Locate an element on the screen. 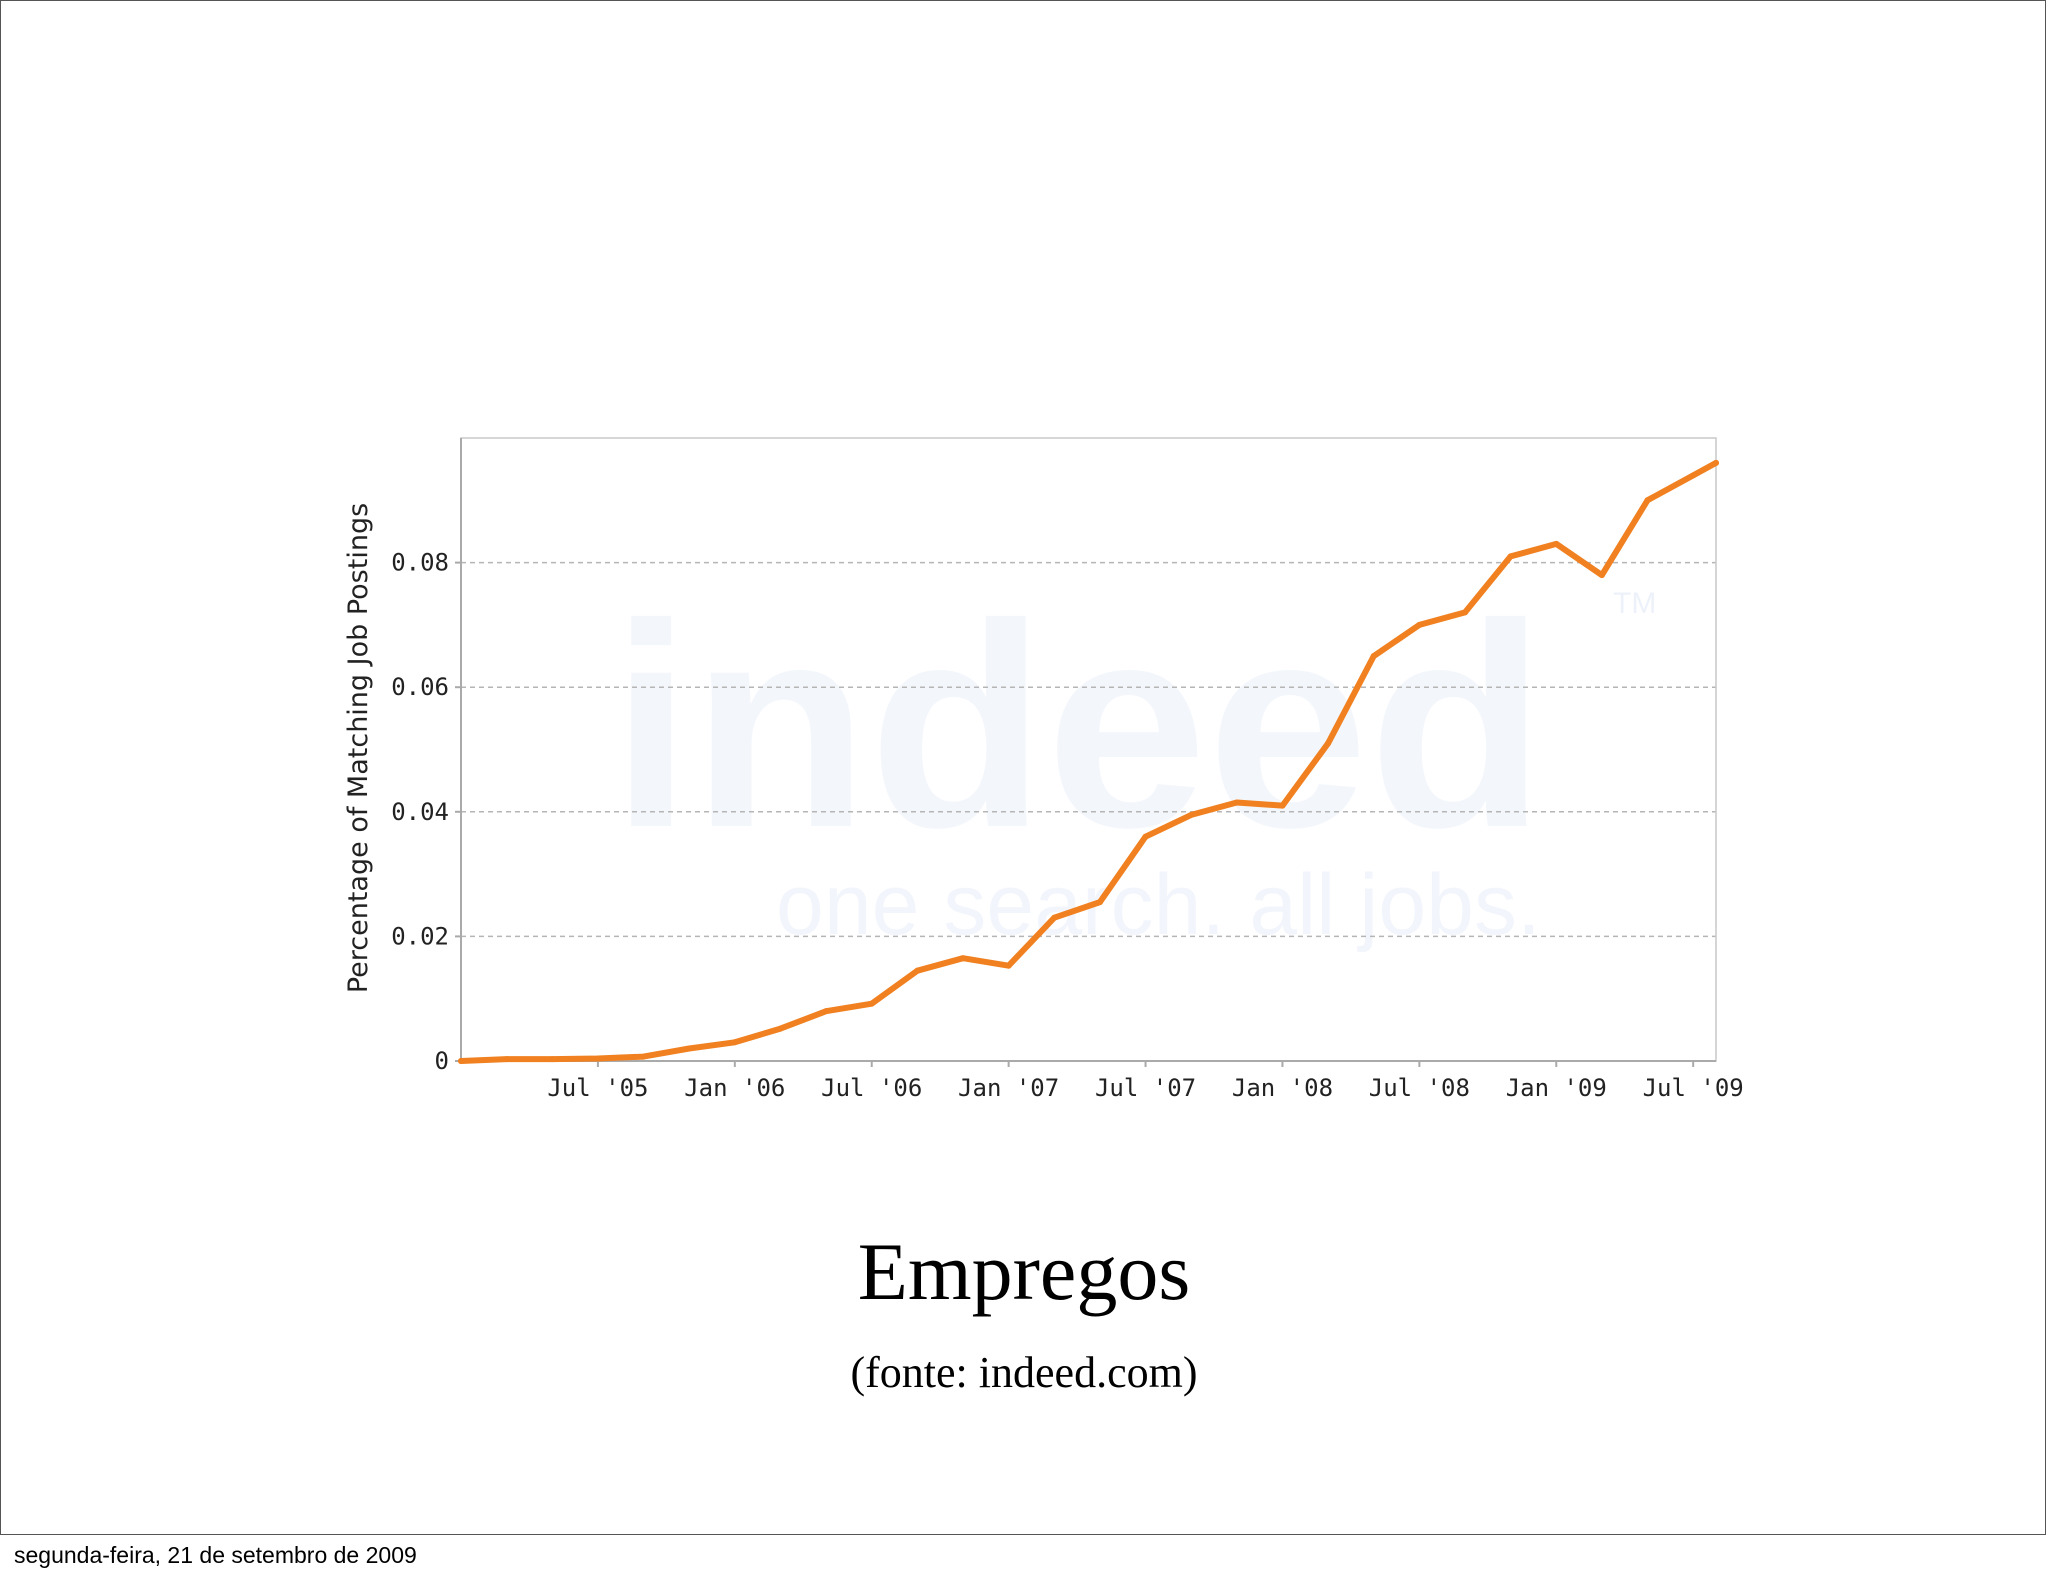 This screenshot has height=1576, width=2048. footer-date: segunda-feira, 21 de setembro de 2009 is located at coordinates (215, 1555).